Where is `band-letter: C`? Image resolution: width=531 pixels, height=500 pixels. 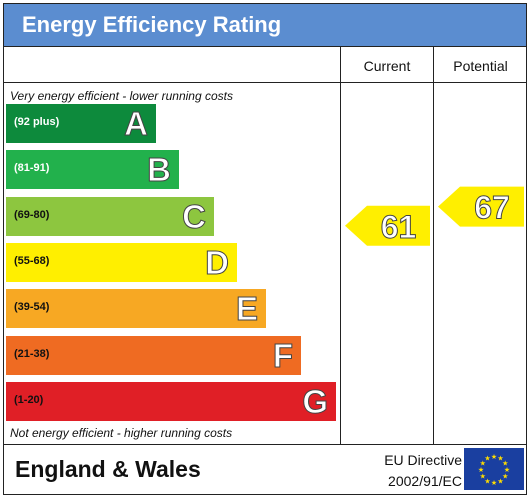
band-letter: C is located at coordinates (194, 216).